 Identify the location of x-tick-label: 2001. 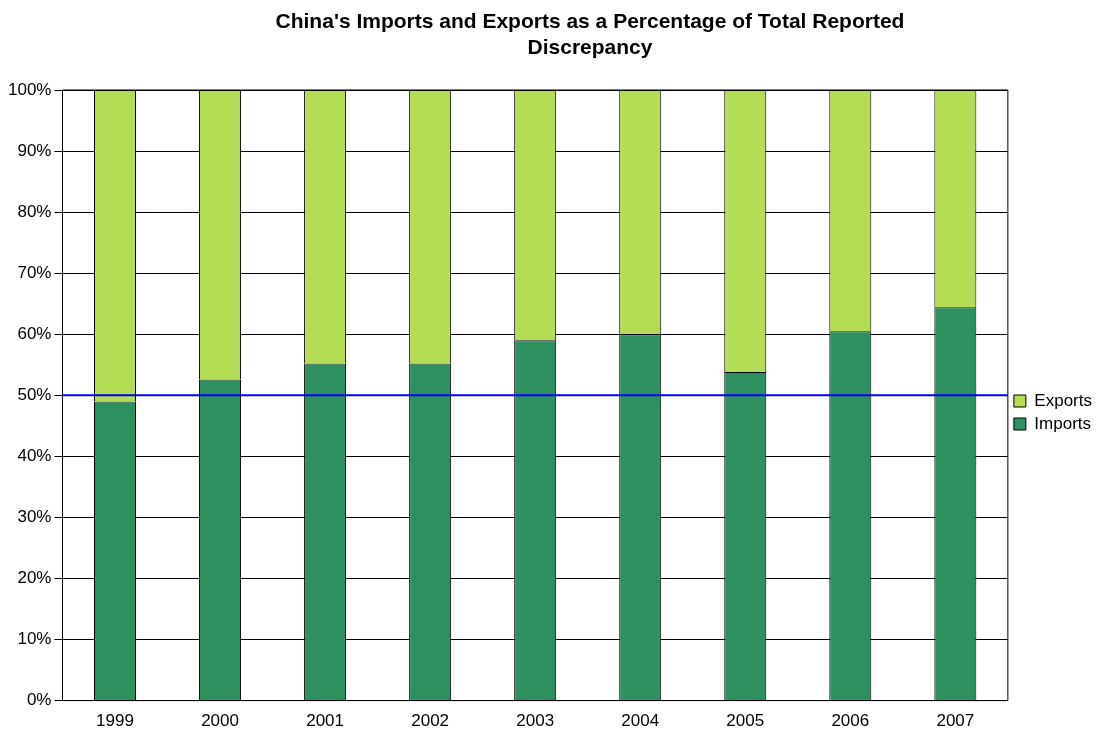
(325, 721).